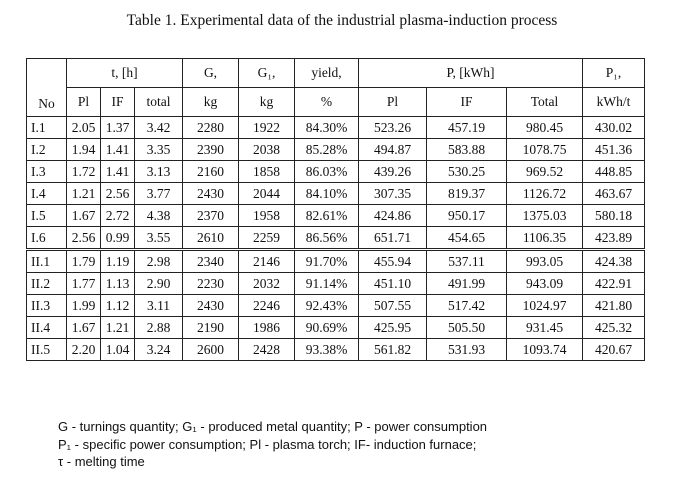  Describe the element at coordinates (466, 193) in the screenshot. I see `table-cell: 819.37` at that location.